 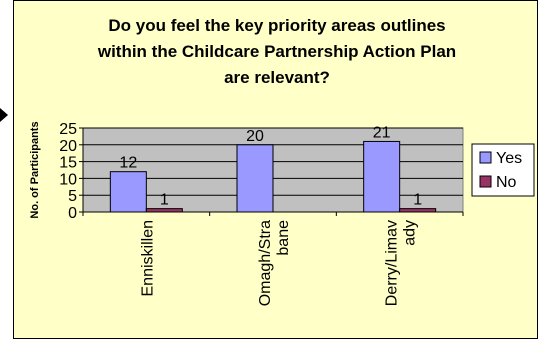 What do you see at coordinates (509, 158) in the screenshot?
I see `legend-label-yes: Yes` at bounding box center [509, 158].